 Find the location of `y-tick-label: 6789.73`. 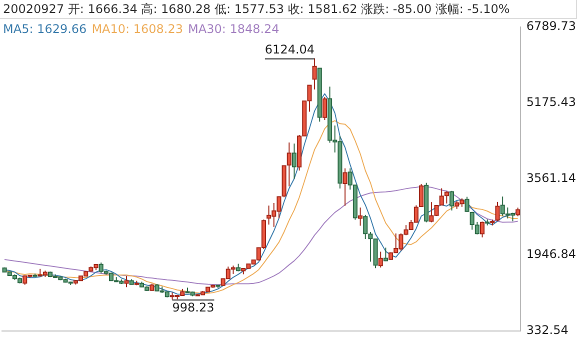

y-tick-label: 6789.73 is located at coordinates (551, 26).